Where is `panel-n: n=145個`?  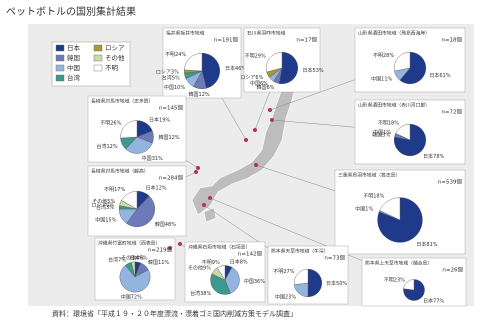 panel-n: n=145個 is located at coordinates (171, 108).